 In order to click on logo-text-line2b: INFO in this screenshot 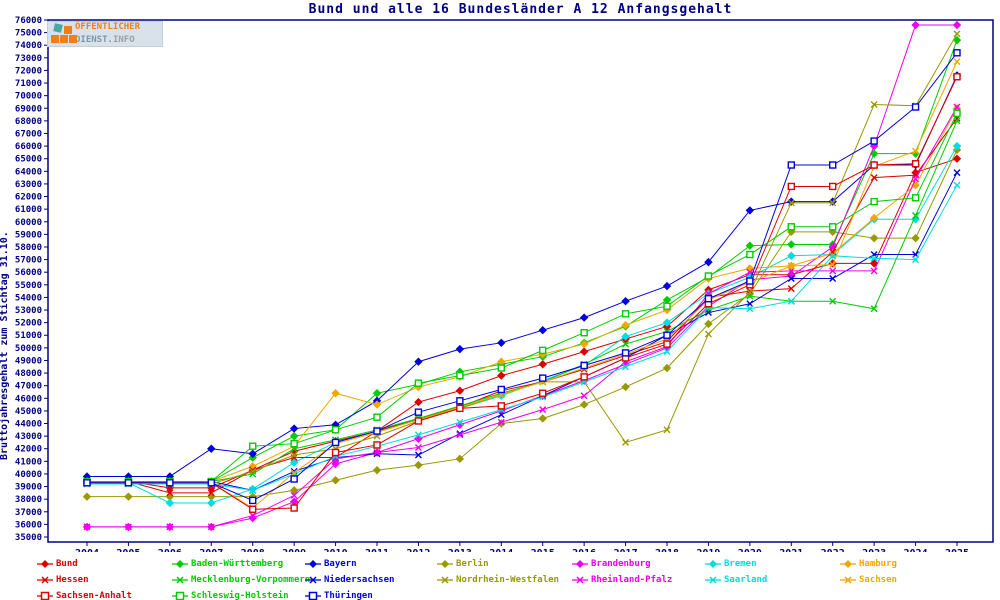, I will do `click(123, 40)`.